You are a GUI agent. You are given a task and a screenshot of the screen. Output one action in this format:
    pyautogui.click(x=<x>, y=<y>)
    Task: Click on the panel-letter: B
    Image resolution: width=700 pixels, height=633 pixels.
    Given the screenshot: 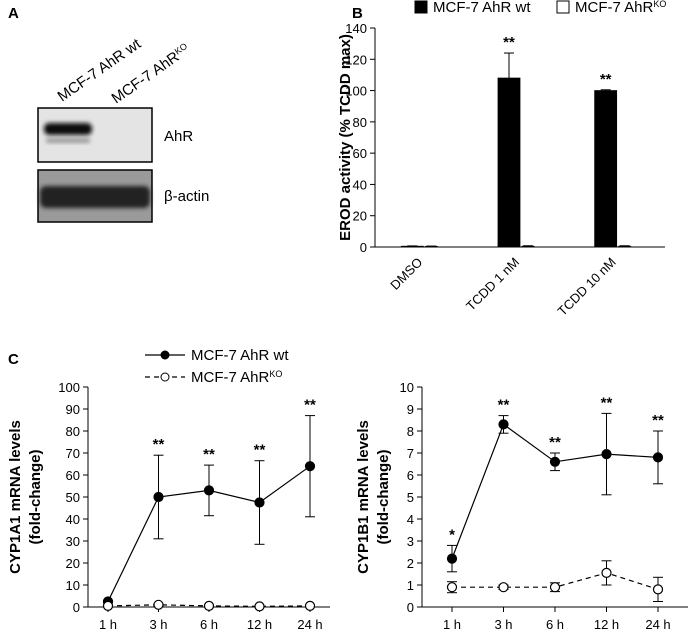 What is the action you would take?
    pyautogui.click(x=357, y=13)
    